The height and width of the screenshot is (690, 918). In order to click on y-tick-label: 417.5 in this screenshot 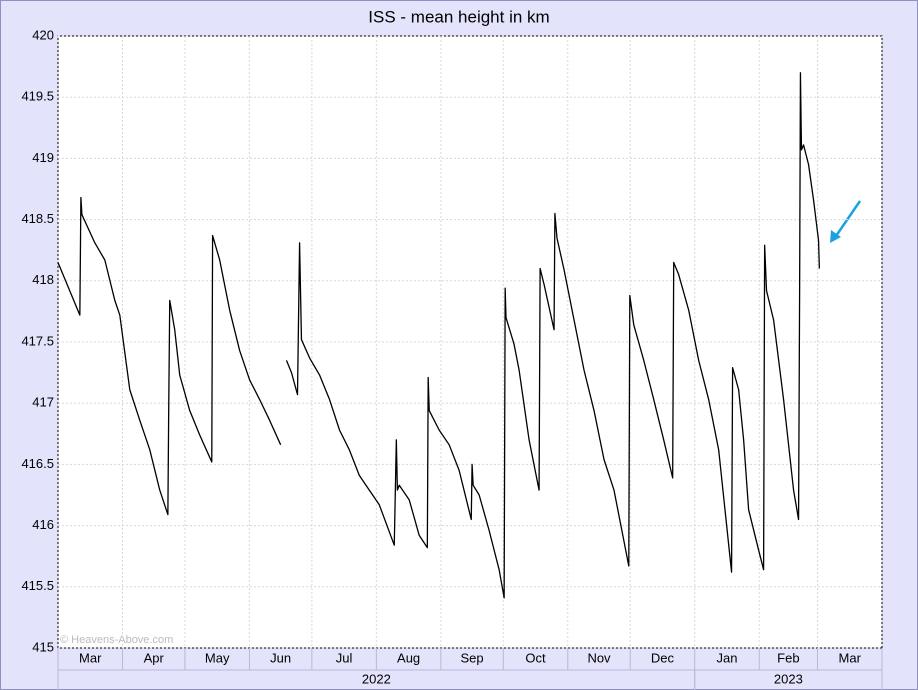, I will do `click(37, 340)`.